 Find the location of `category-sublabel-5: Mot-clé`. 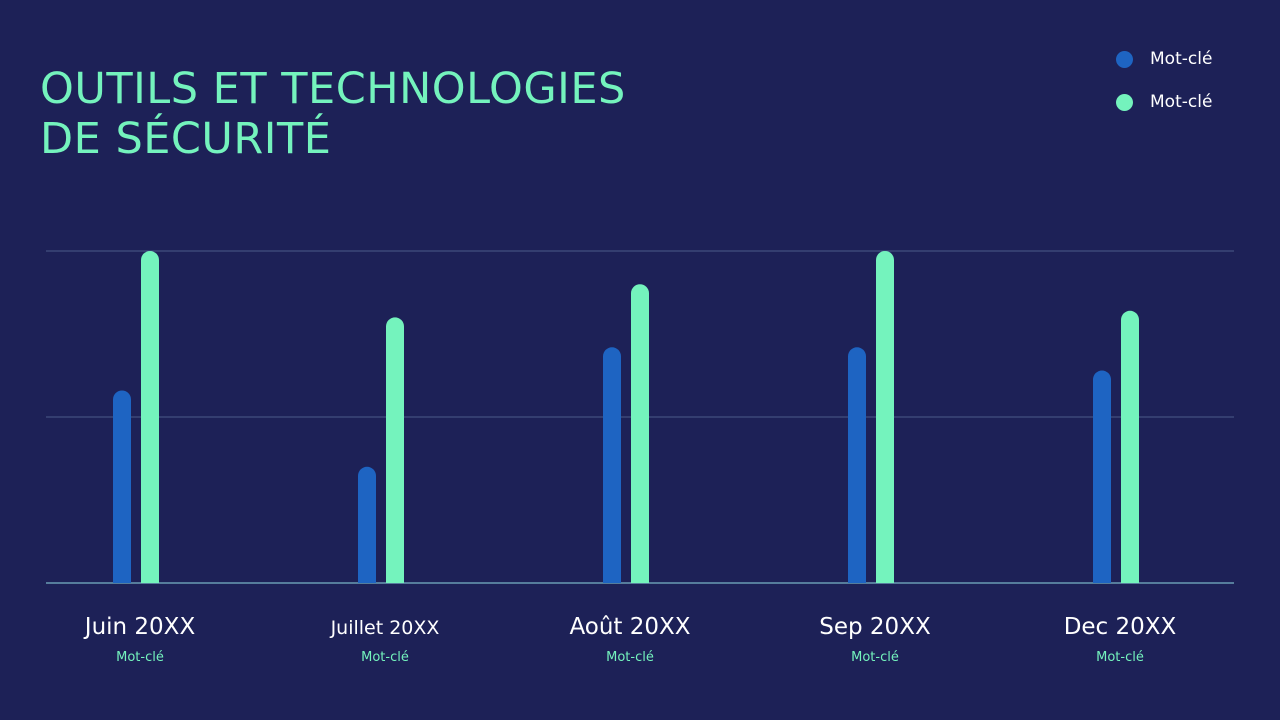

category-sublabel-5: Mot-clé is located at coordinates (1120, 657).